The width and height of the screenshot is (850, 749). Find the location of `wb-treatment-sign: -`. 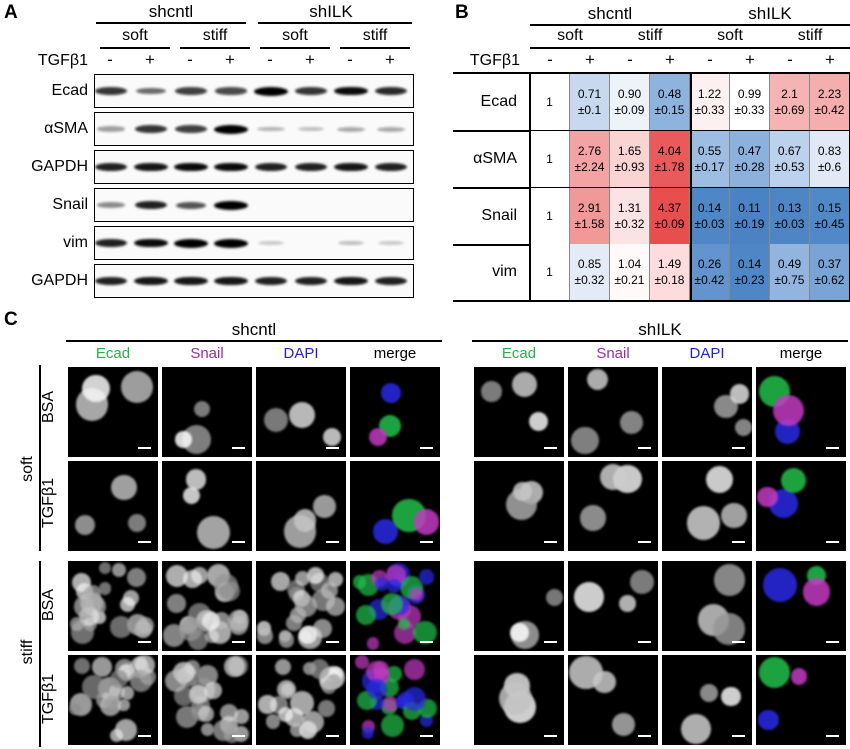

wb-treatment-sign: - is located at coordinates (350, 59).